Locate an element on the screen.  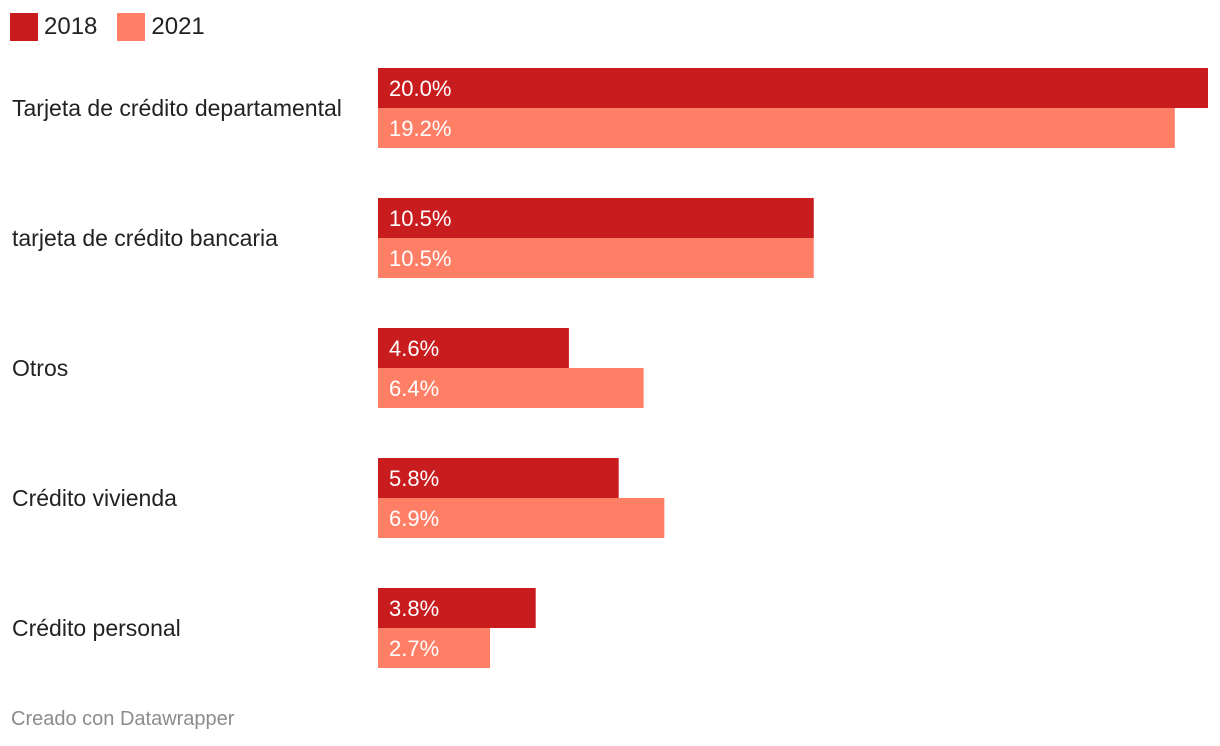
bar-value-label: 2.7% is located at coordinates (414, 648).